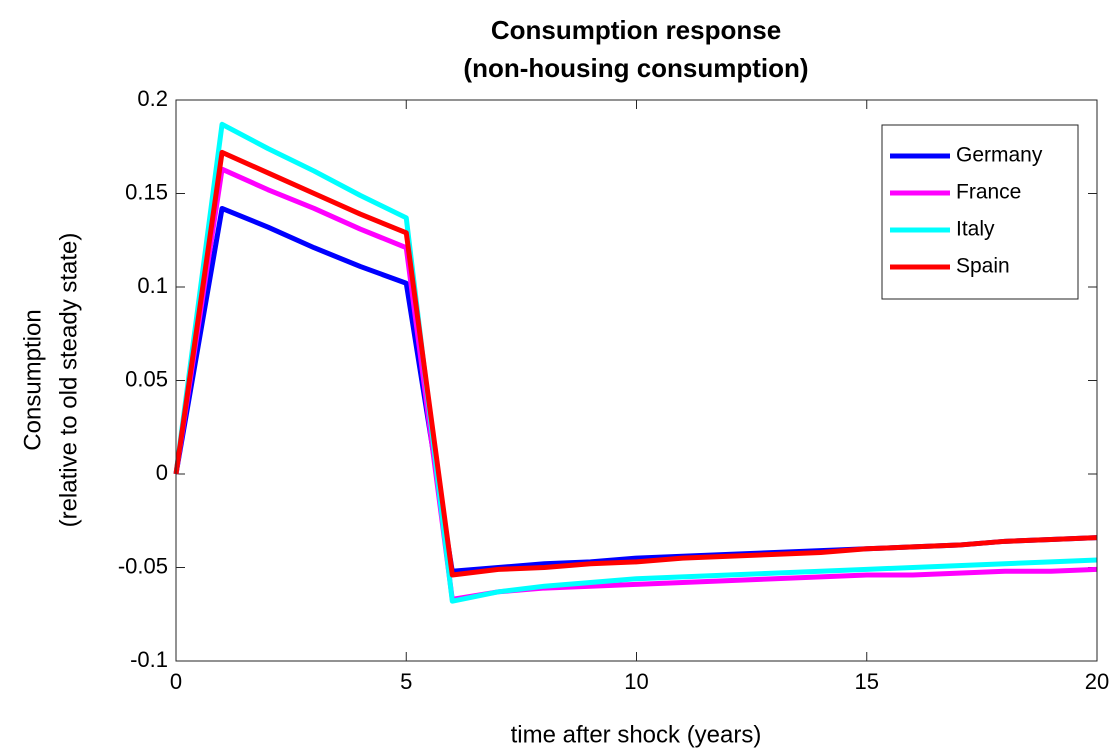  Describe the element at coordinates (149, 659) in the screenshot. I see `y-tick-label: -0.1` at that location.